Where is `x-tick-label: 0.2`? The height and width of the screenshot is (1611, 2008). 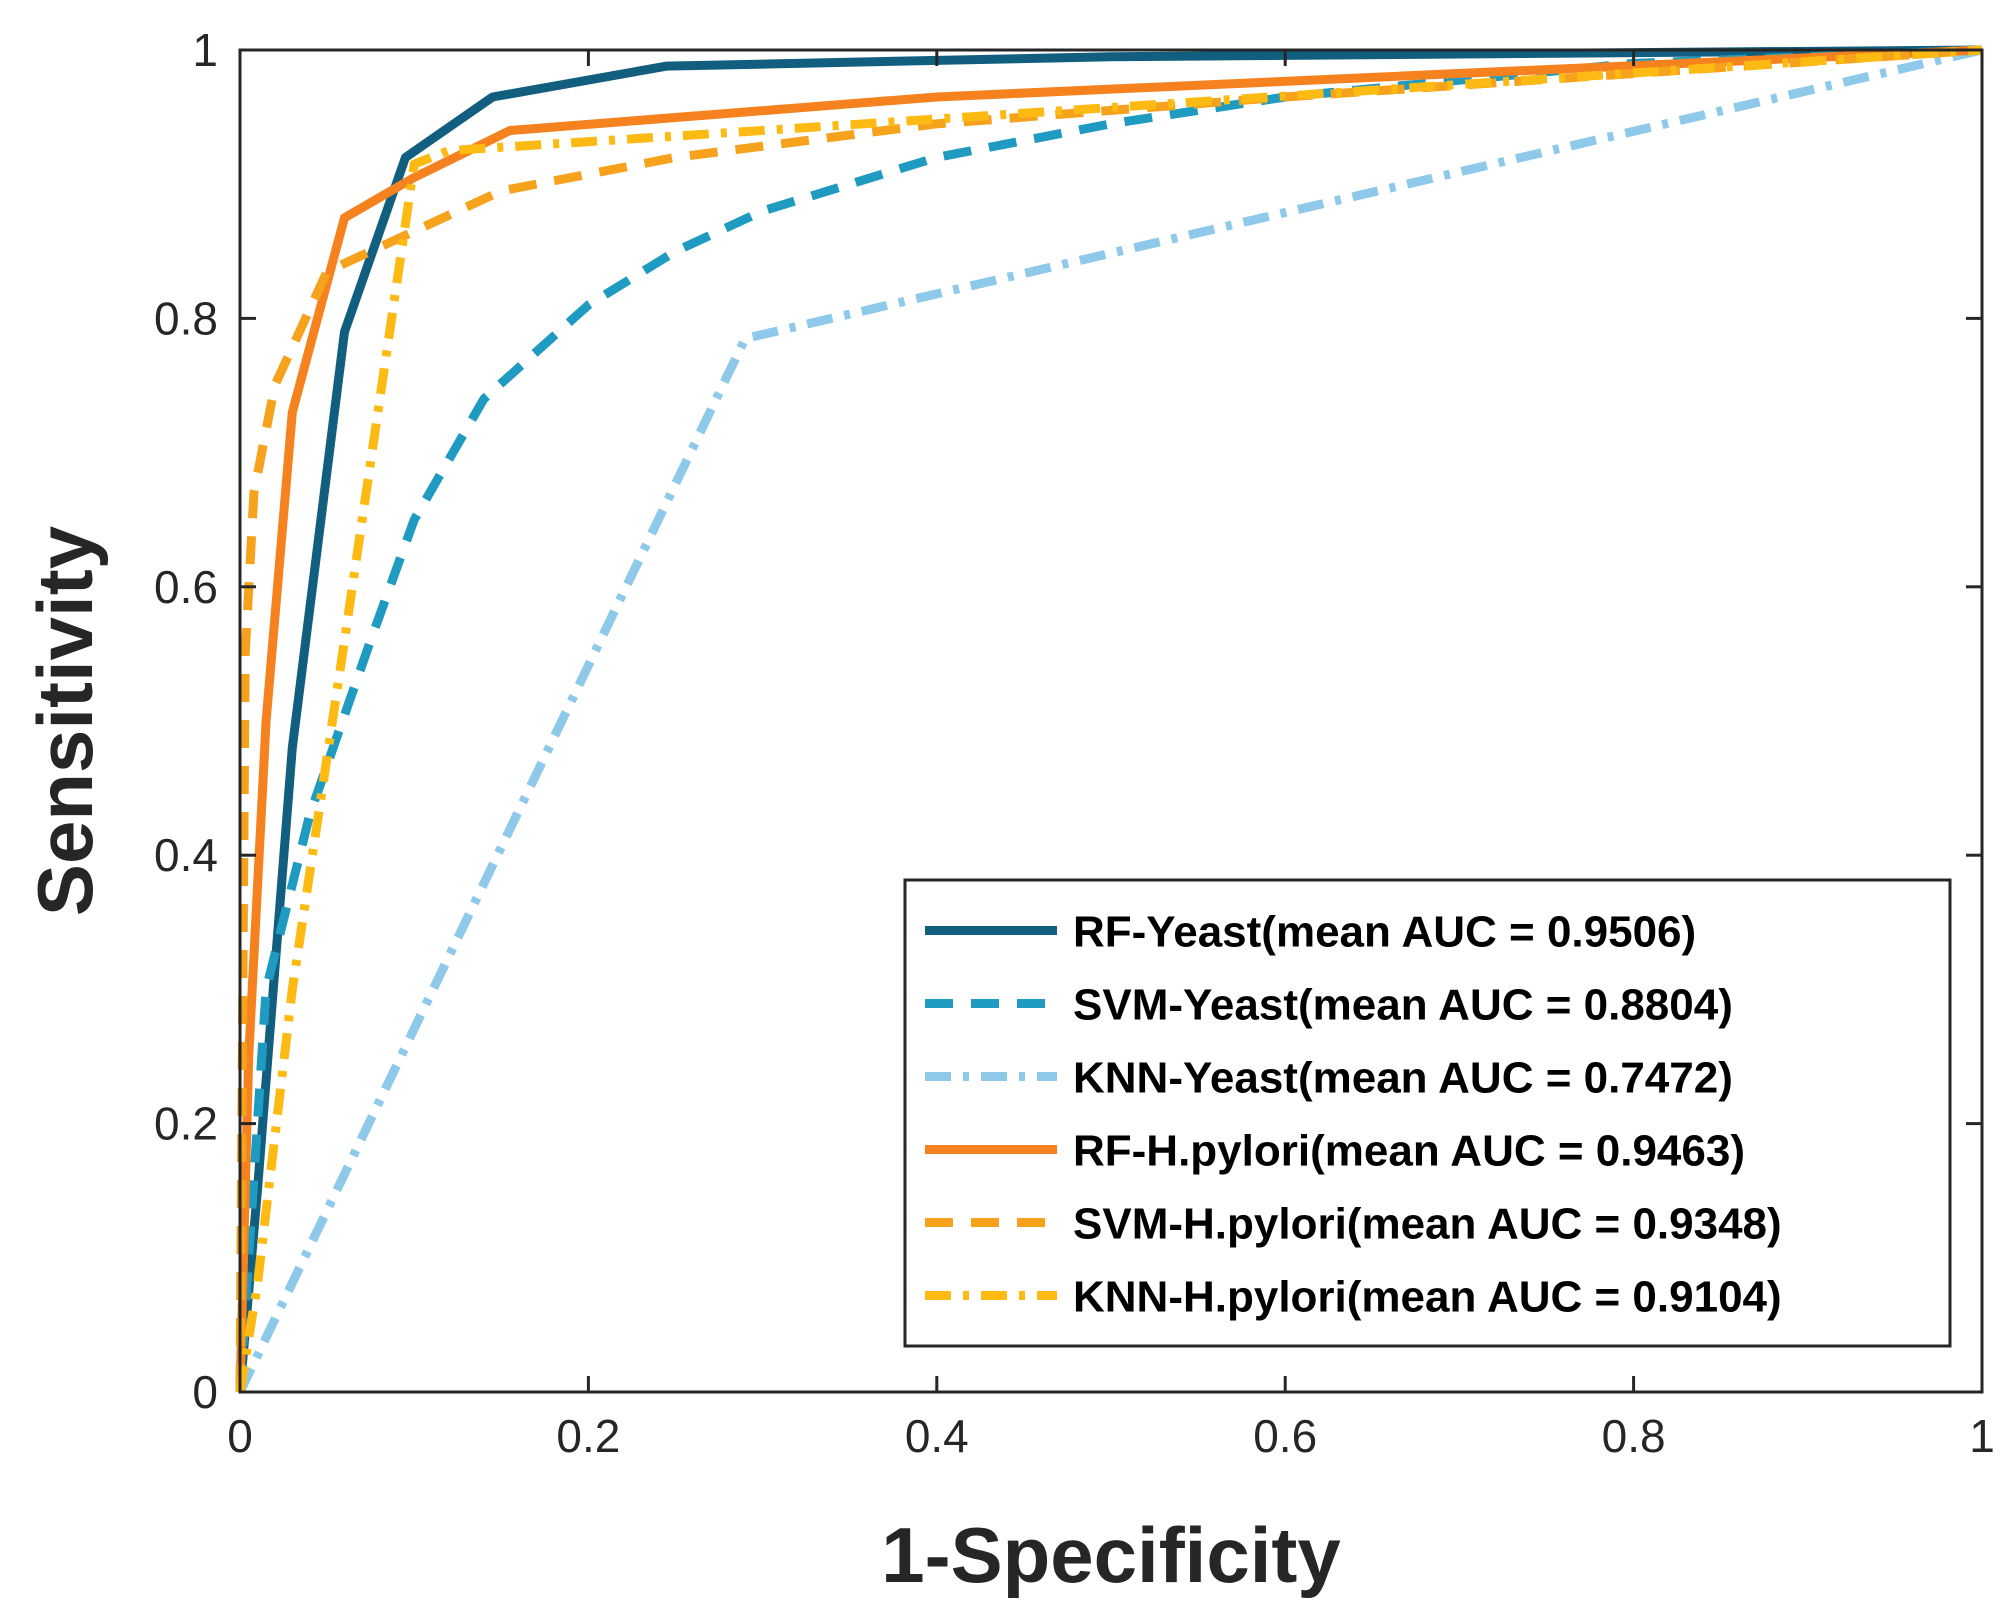
x-tick-label: 0.2 is located at coordinates (588, 1436).